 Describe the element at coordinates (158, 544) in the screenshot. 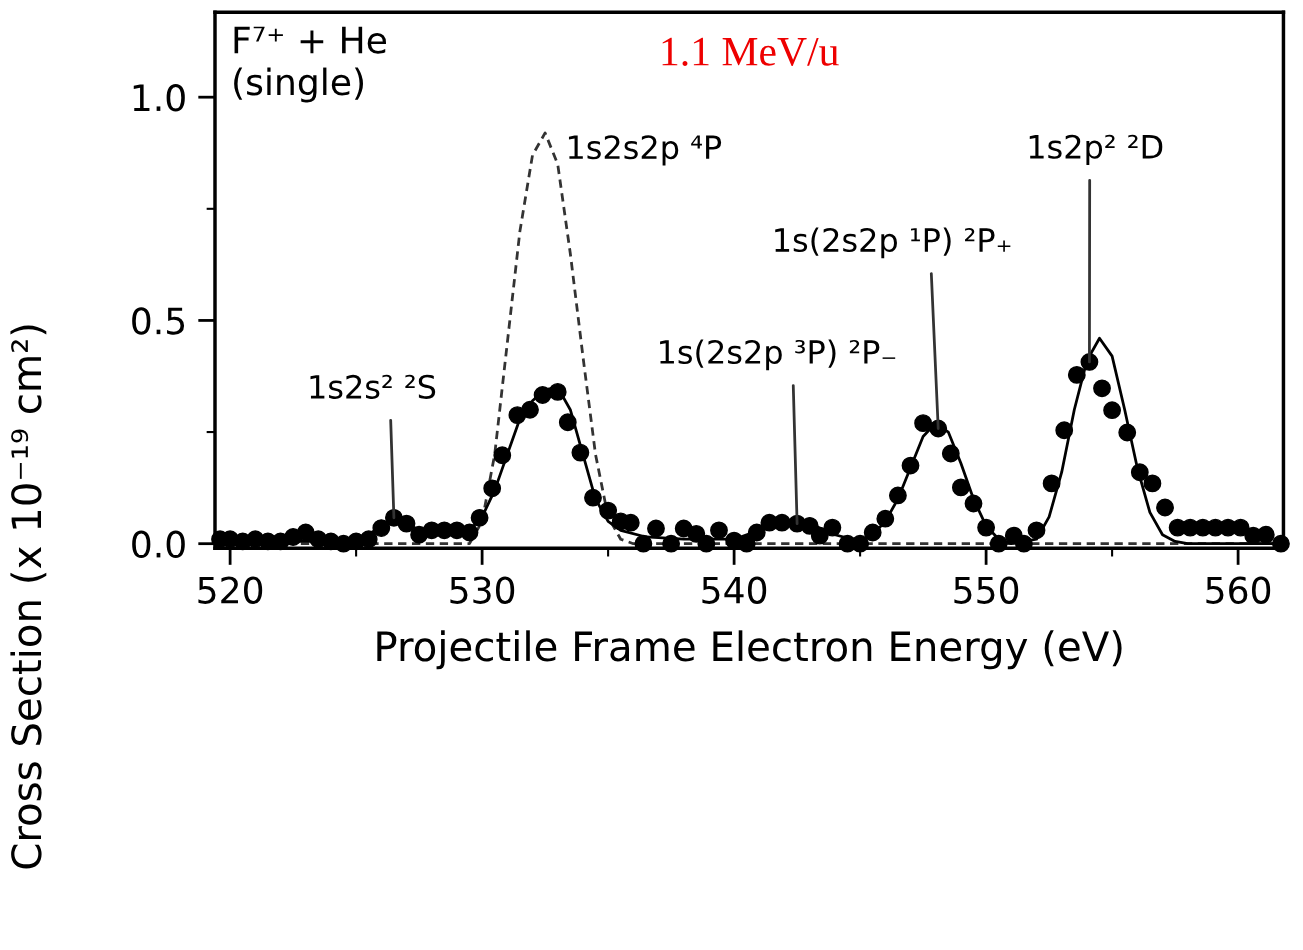

I see `y-tick-label: 0.0` at that location.